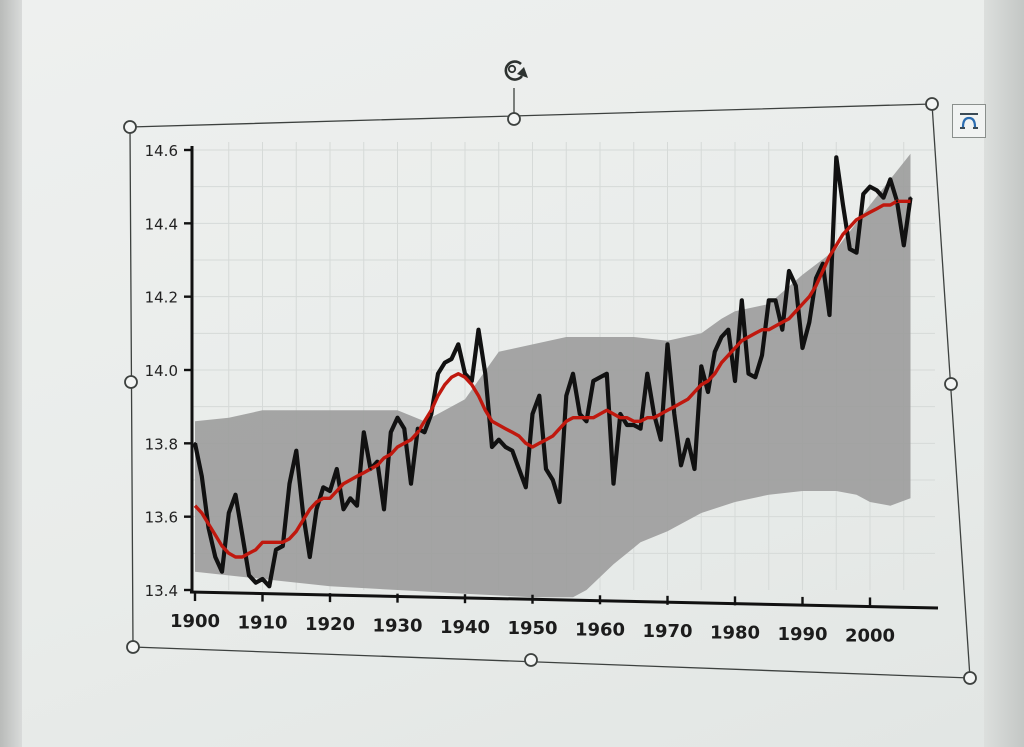 This screenshot has width=1024, height=747. I want to click on y-tick-label: 13.8, so click(161, 444).